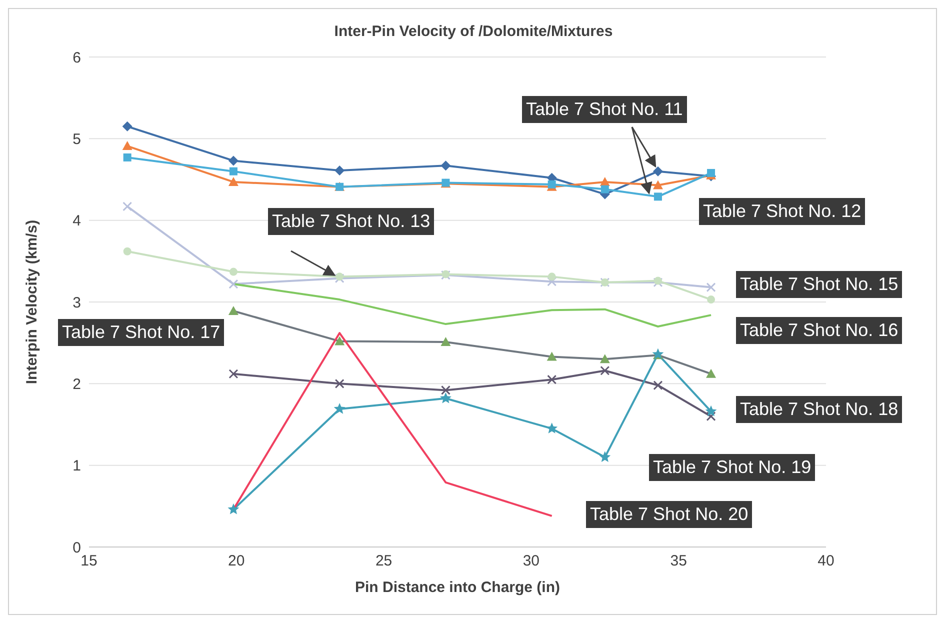 The height and width of the screenshot is (623, 945). Describe the element at coordinates (669, 514) in the screenshot. I see `annotation: Table 7 Shot No. 20` at that location.